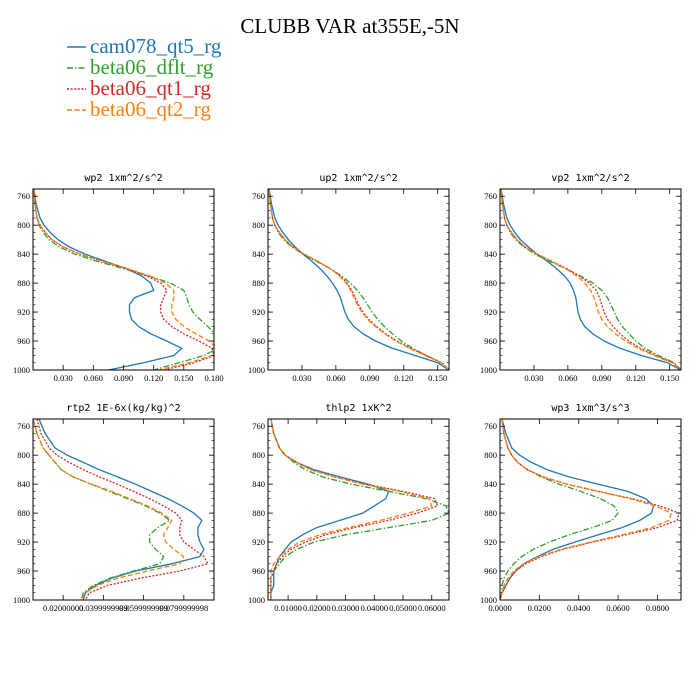 The width and height of the screenshot is (700, 700). What do you see at coordinates (152, 67) in the screenshot?
I see `legend-entry-2: beta06_dflt_rg` at bounding box center [152, 67].